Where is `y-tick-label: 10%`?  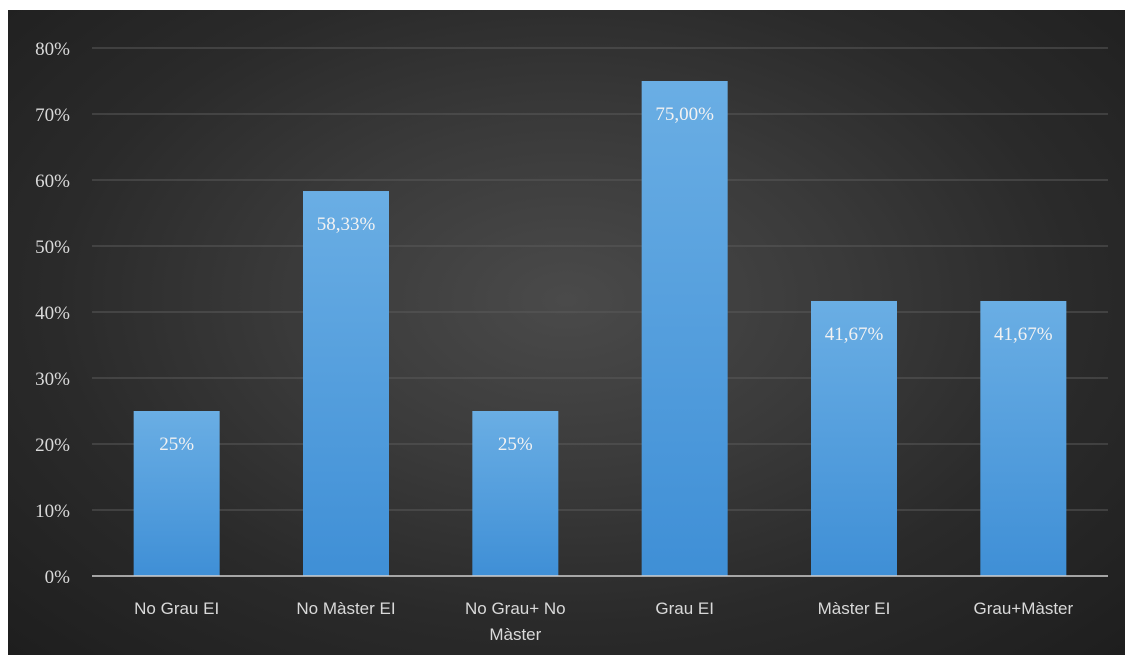 y-tick-label: 10% is located at coordinates (52, 511).